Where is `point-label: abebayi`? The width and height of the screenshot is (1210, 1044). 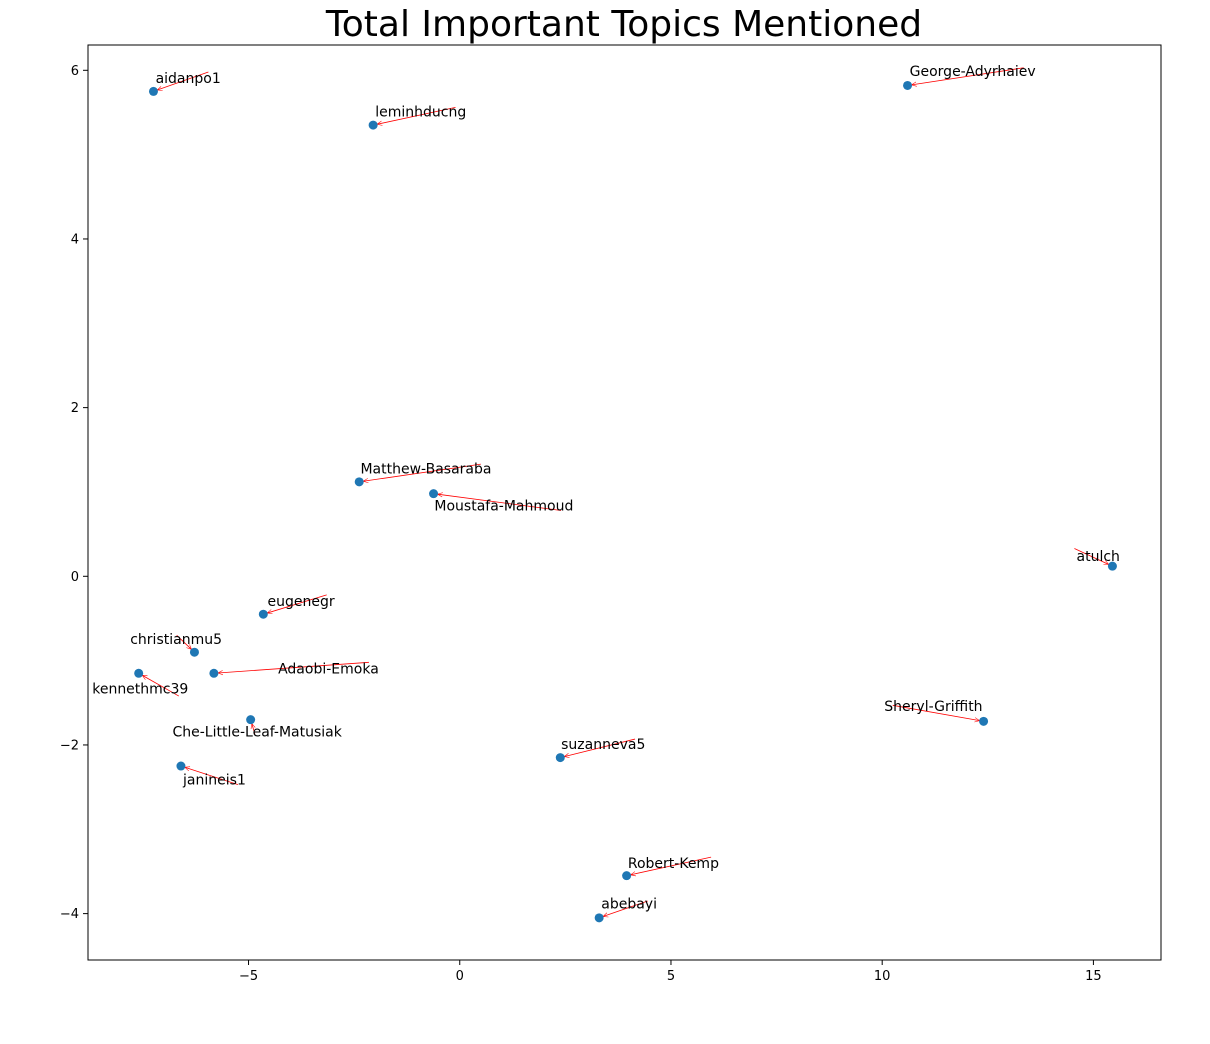
point-label: abebayi is located at coordinates (629, 905).